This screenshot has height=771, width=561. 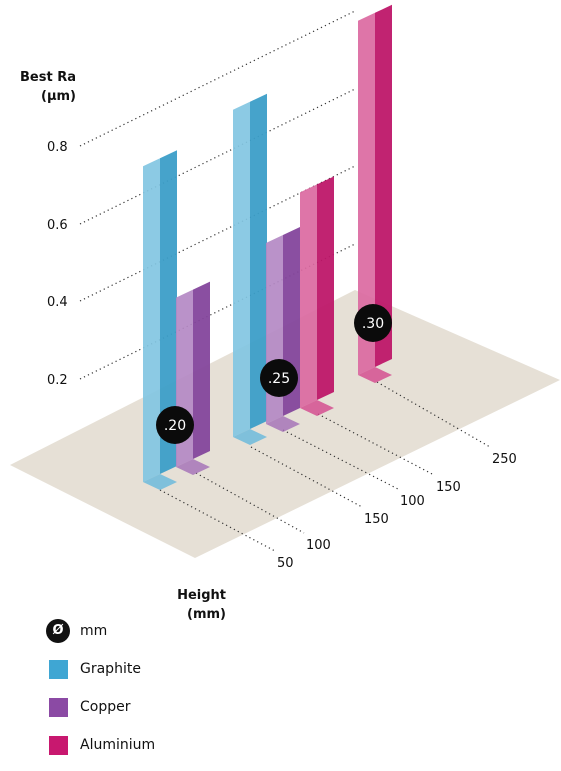 What do you see at coordinates (201, 595) in the screenshot?
I see `x-axis-title-line1: Height` at bounding box center [201, 595].